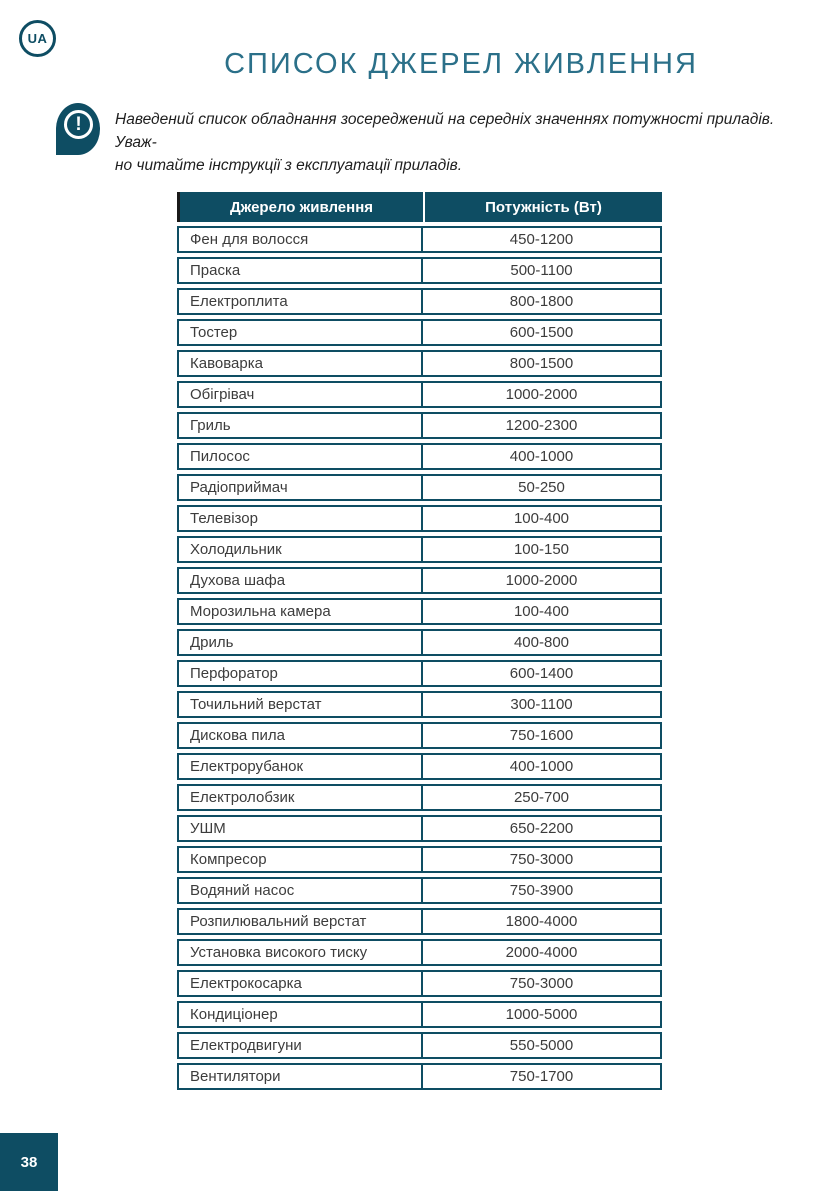  I want to click on table-cell-source: УШМ, so click(301, 828).